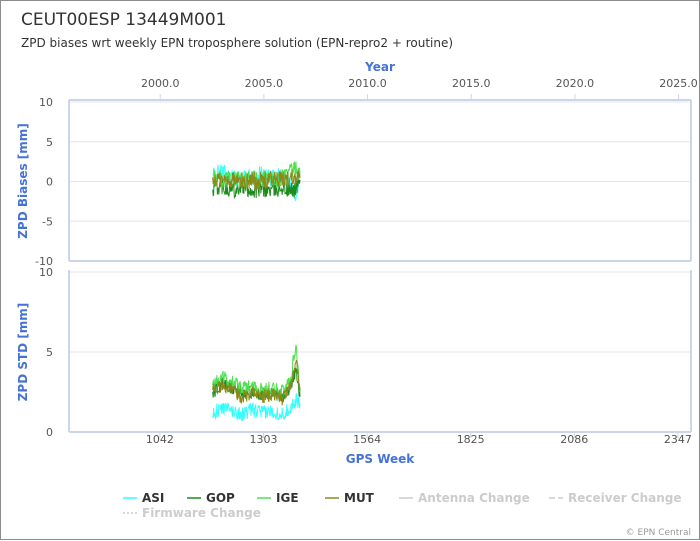  I want to click on legend-item-ige: IGE, so click(278, 498).